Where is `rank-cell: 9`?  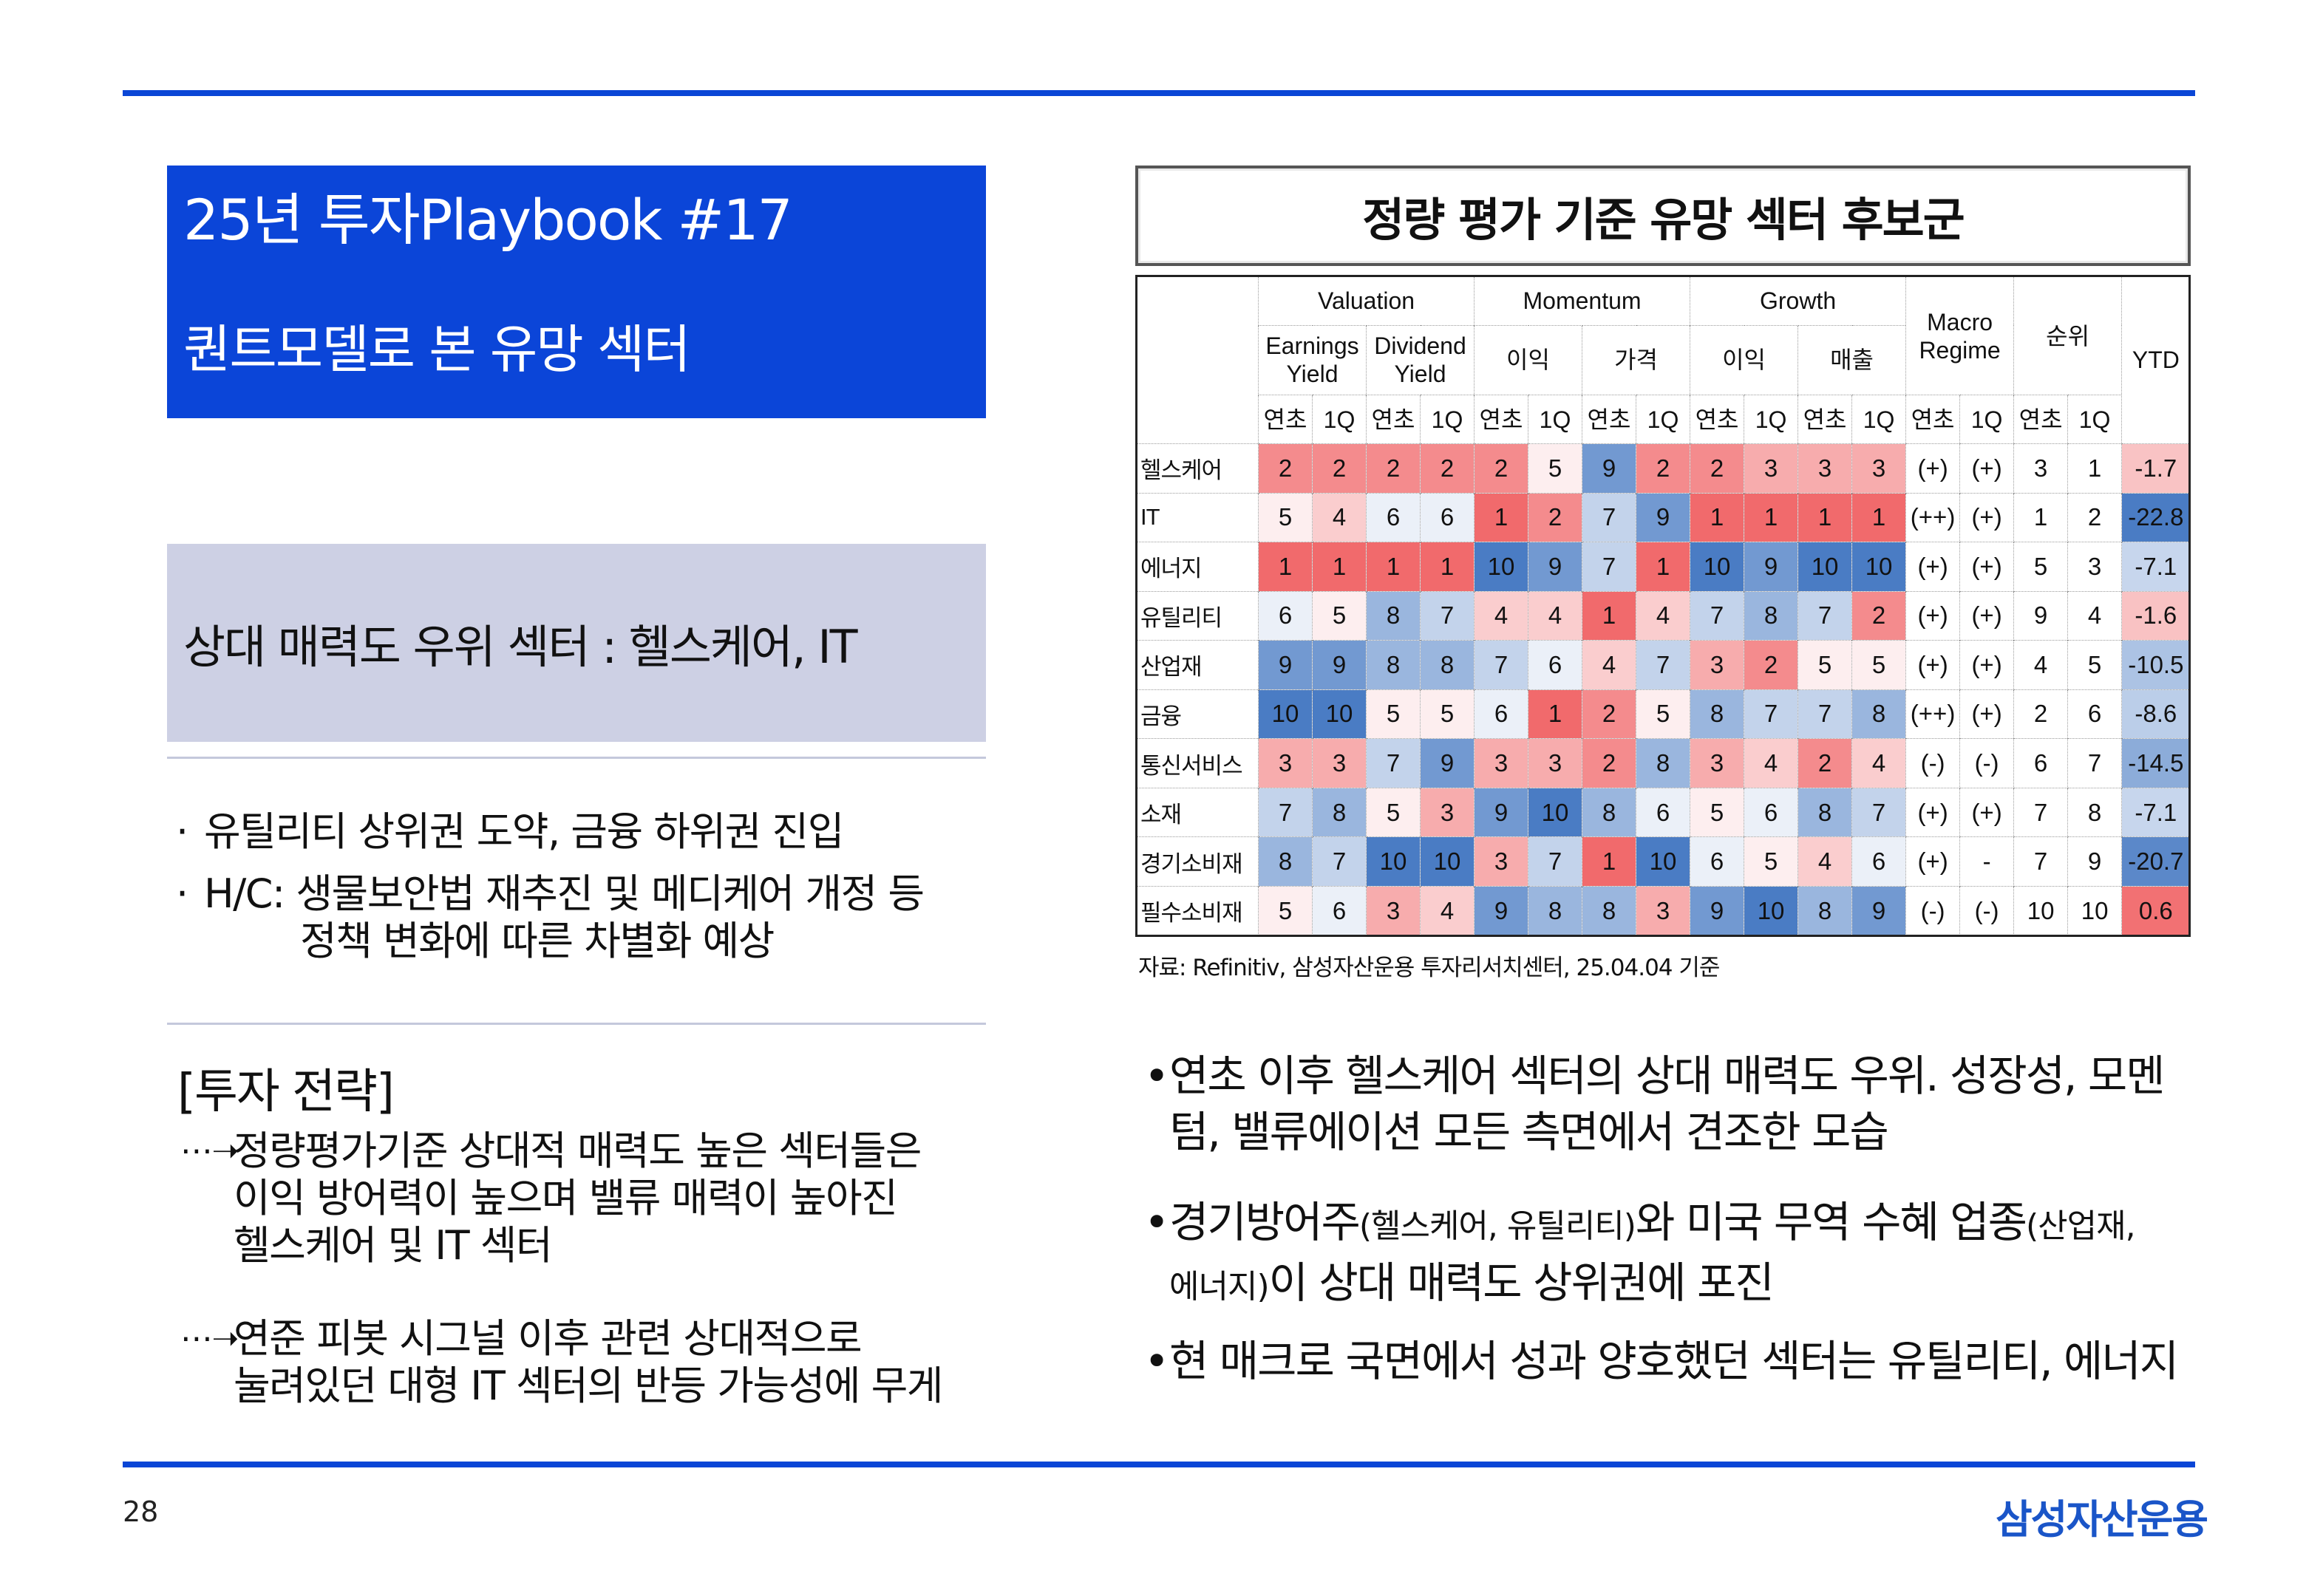 rank-cell: 9 is located at coordinates (2094, 861).